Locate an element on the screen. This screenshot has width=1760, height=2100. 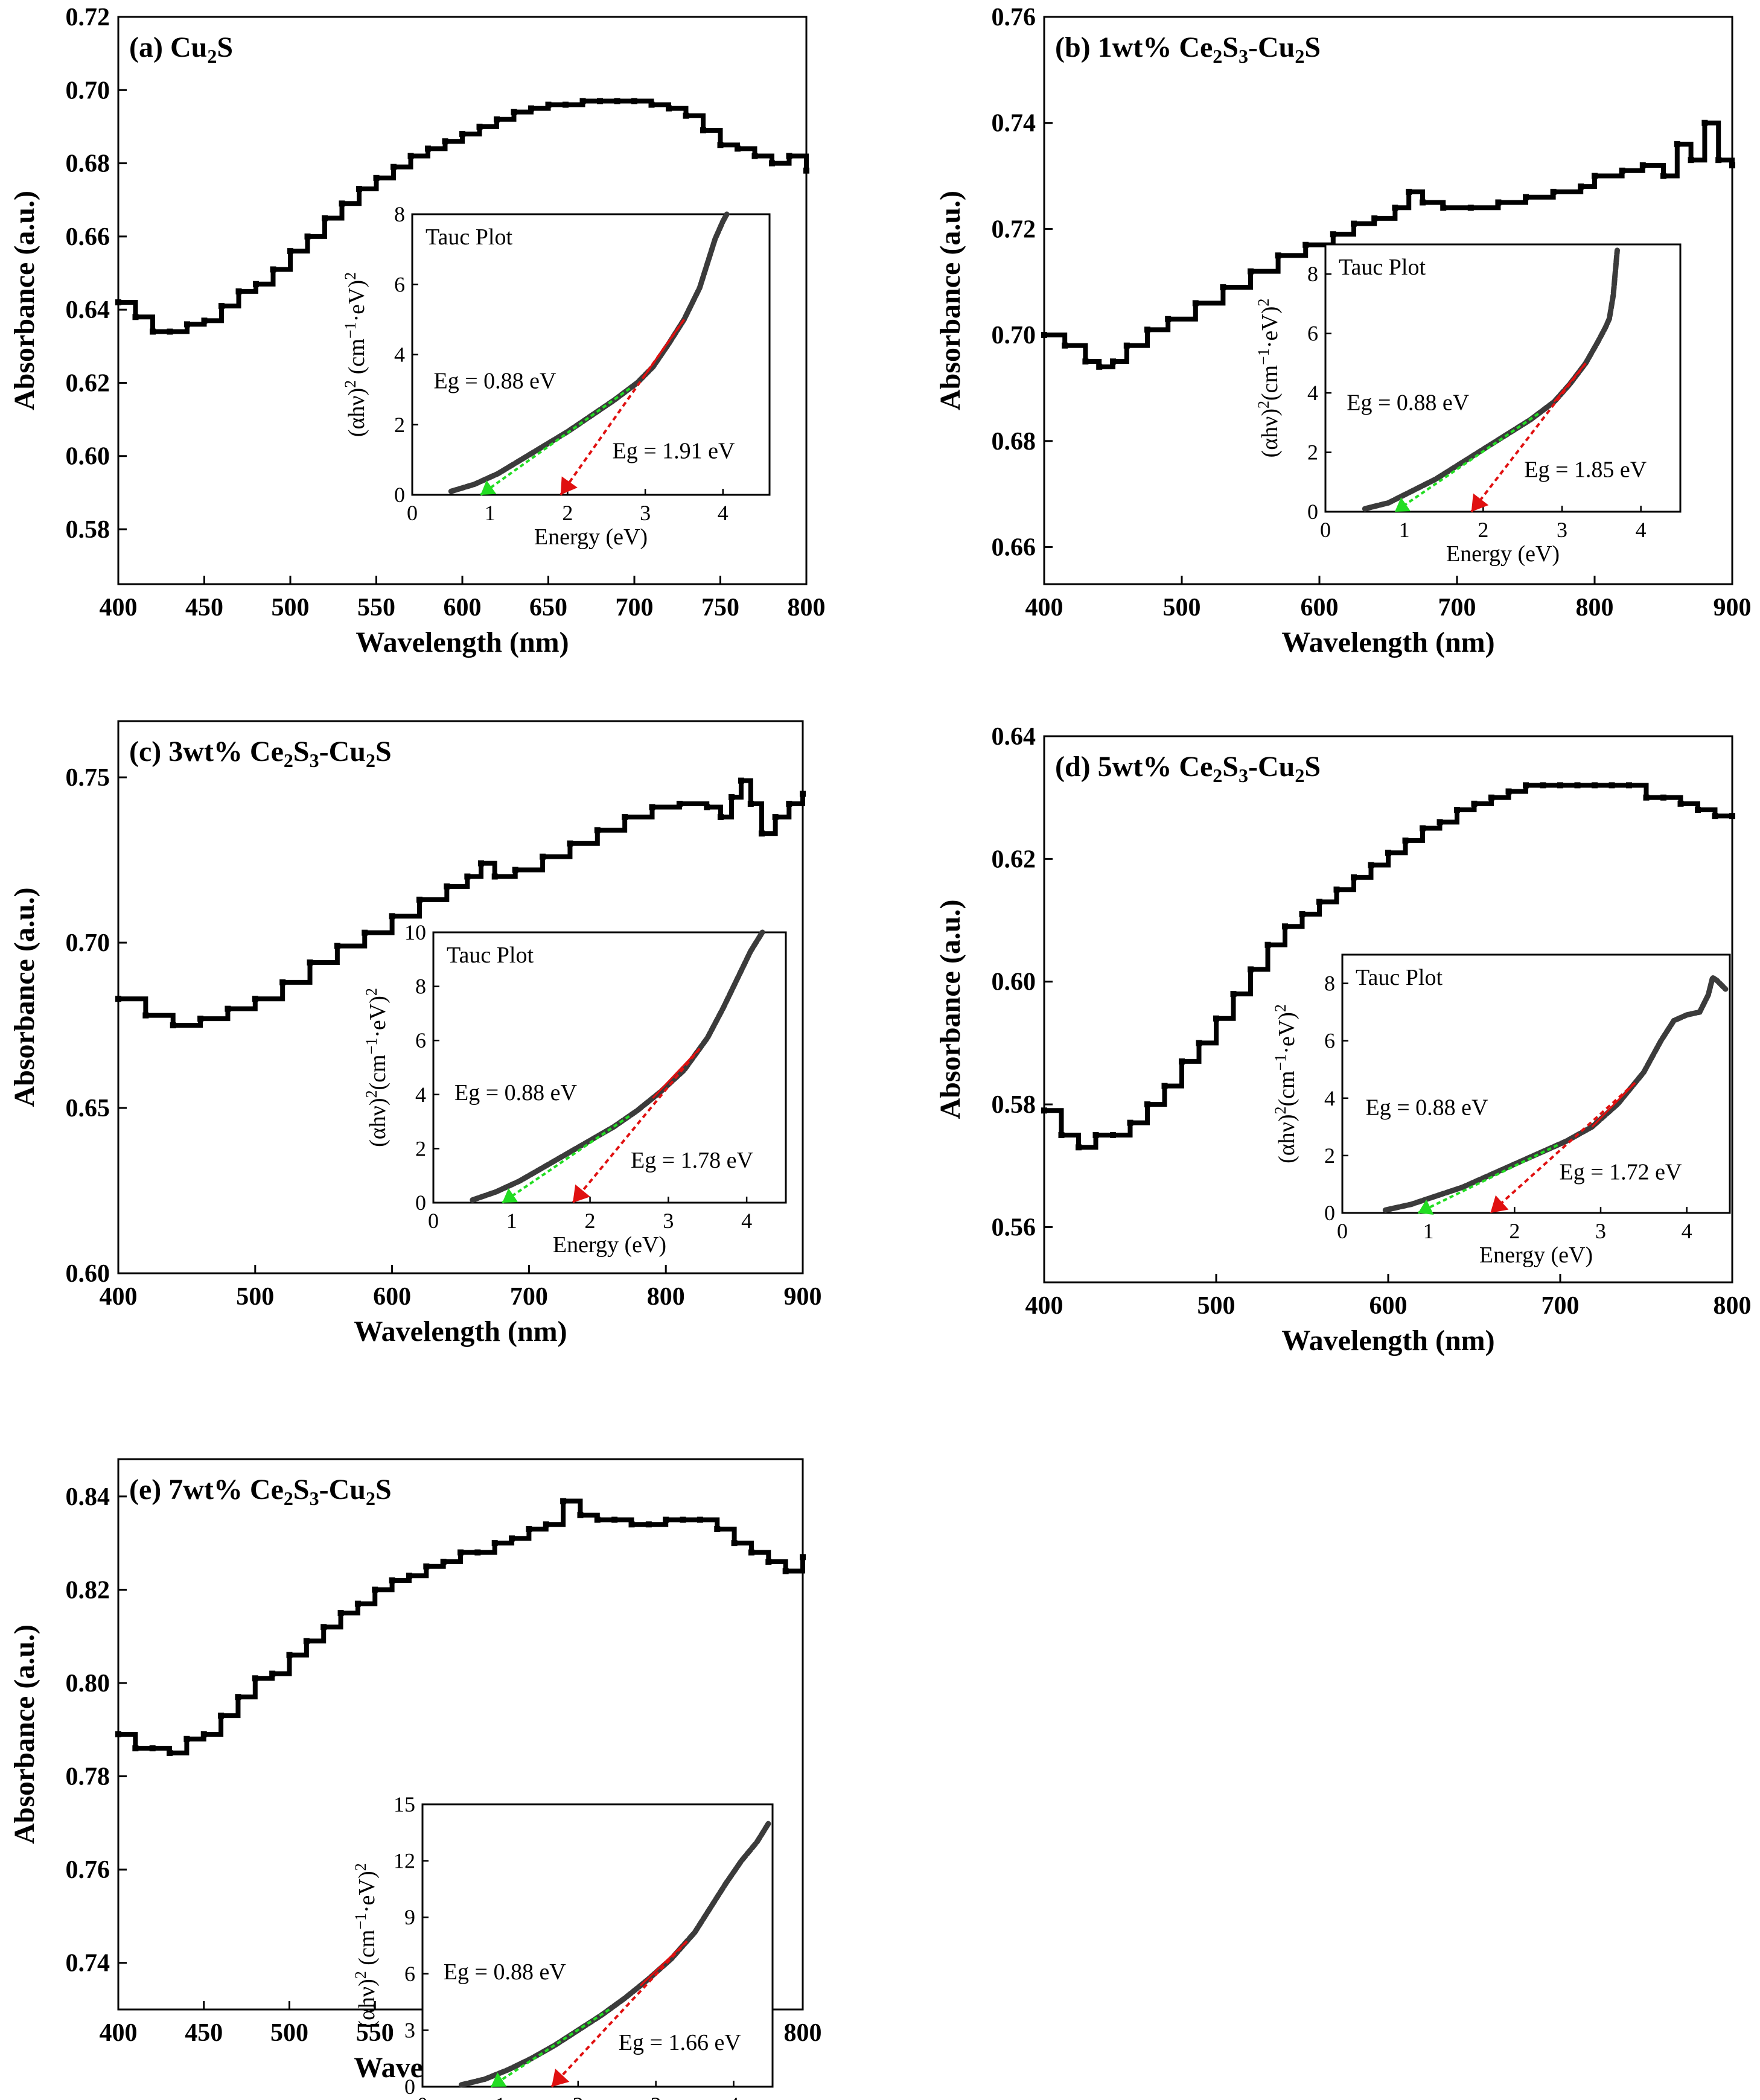
x-tick-label: 450 is located at coordinates (204, 608).